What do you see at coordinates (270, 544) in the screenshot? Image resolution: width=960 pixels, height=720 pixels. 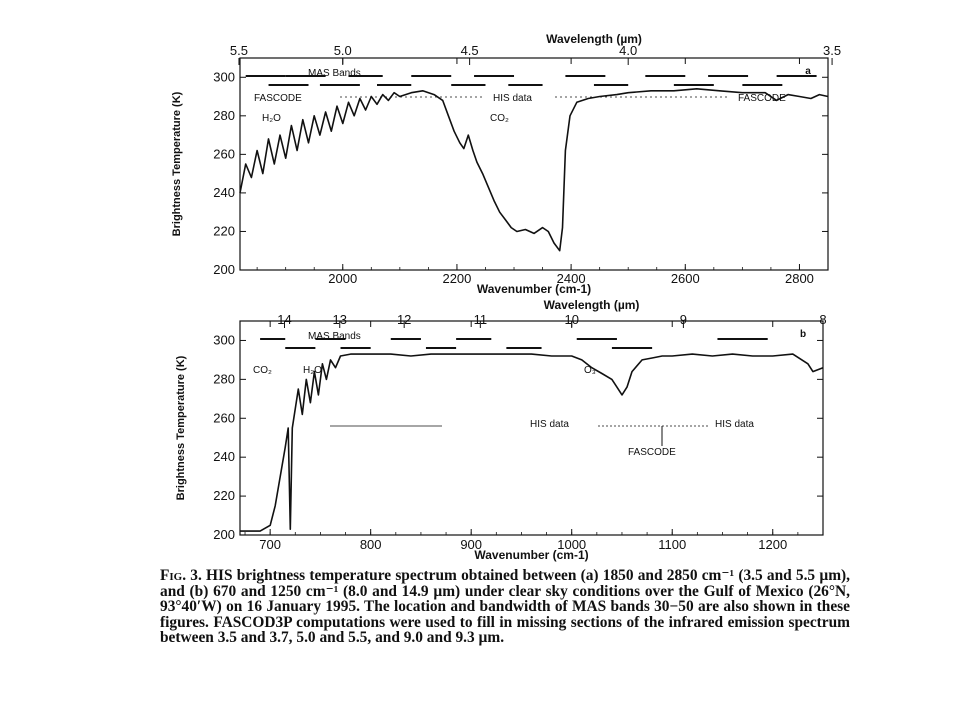 I see `x-tick-label: 700` at bounding box center [270, 544].